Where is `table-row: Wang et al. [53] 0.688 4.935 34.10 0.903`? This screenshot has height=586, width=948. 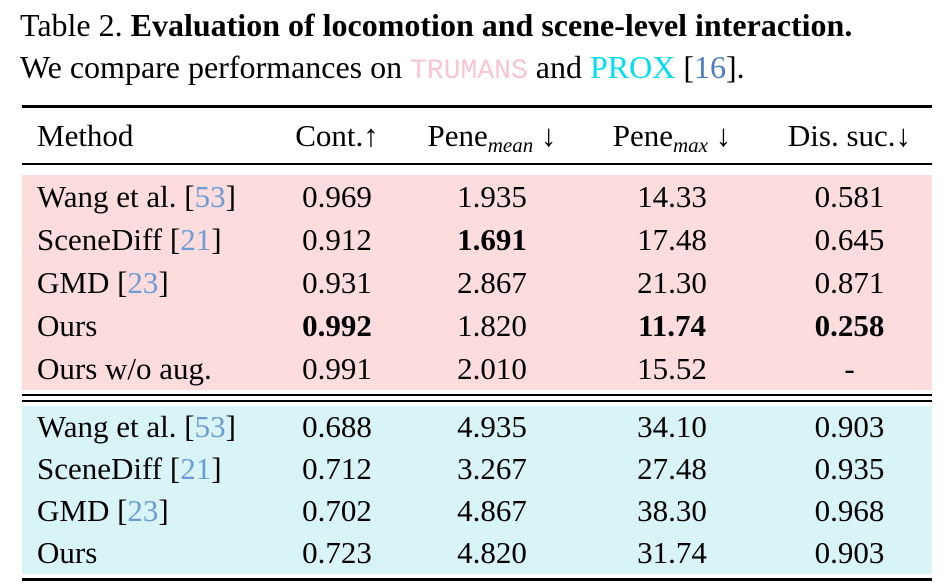
table-row: Wang et al. [53] 0.688 4.935 34.10 0.903 is located at coordinates (477, 427).